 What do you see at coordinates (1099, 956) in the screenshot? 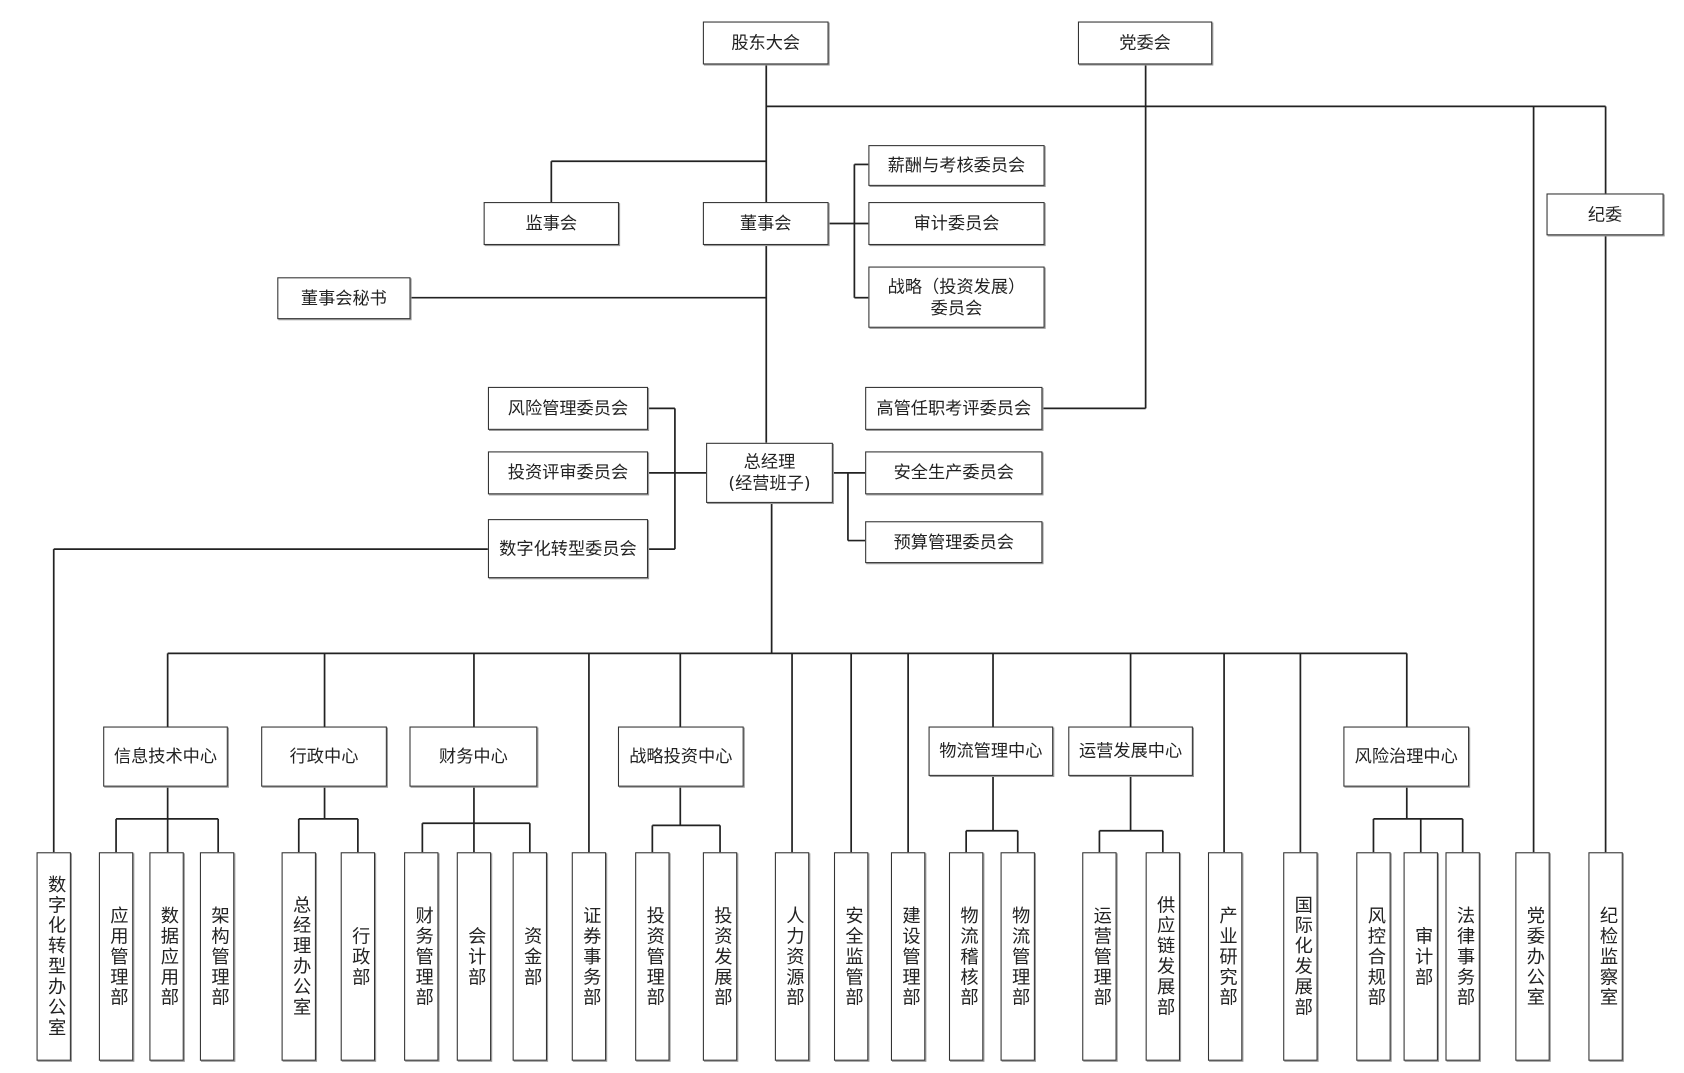
I see `operations-mgmt-box: 运营管理部` at bounding box center [1099, 956].